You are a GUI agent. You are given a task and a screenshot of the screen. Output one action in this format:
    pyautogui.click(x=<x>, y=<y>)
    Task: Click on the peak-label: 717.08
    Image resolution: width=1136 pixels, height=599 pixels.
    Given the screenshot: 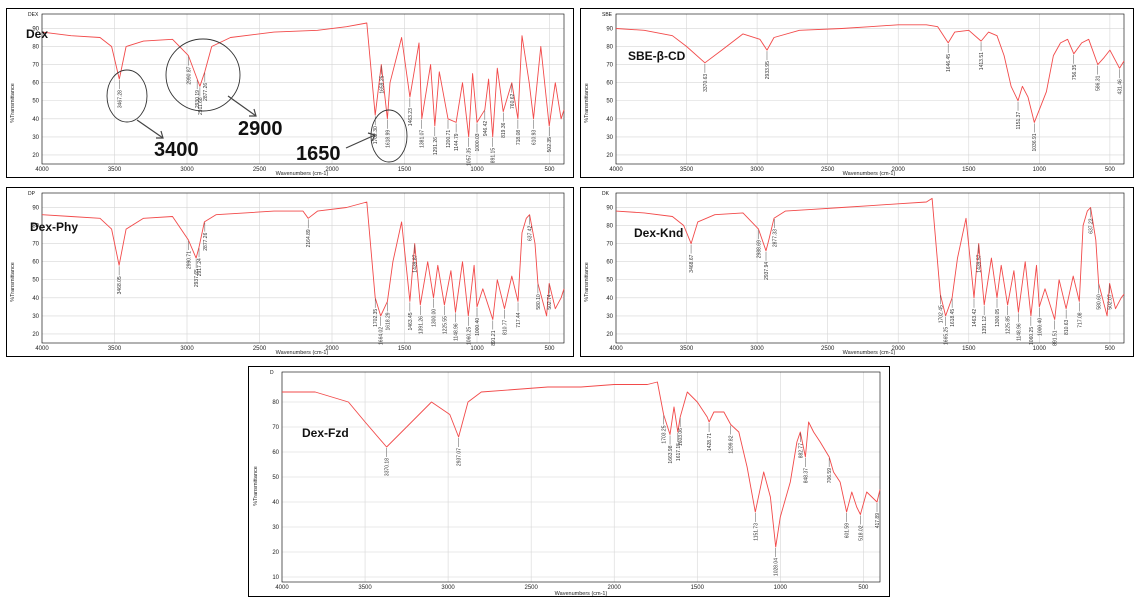 What is the action you would take?
    pyautogui.click(x=1080, y=320)
    